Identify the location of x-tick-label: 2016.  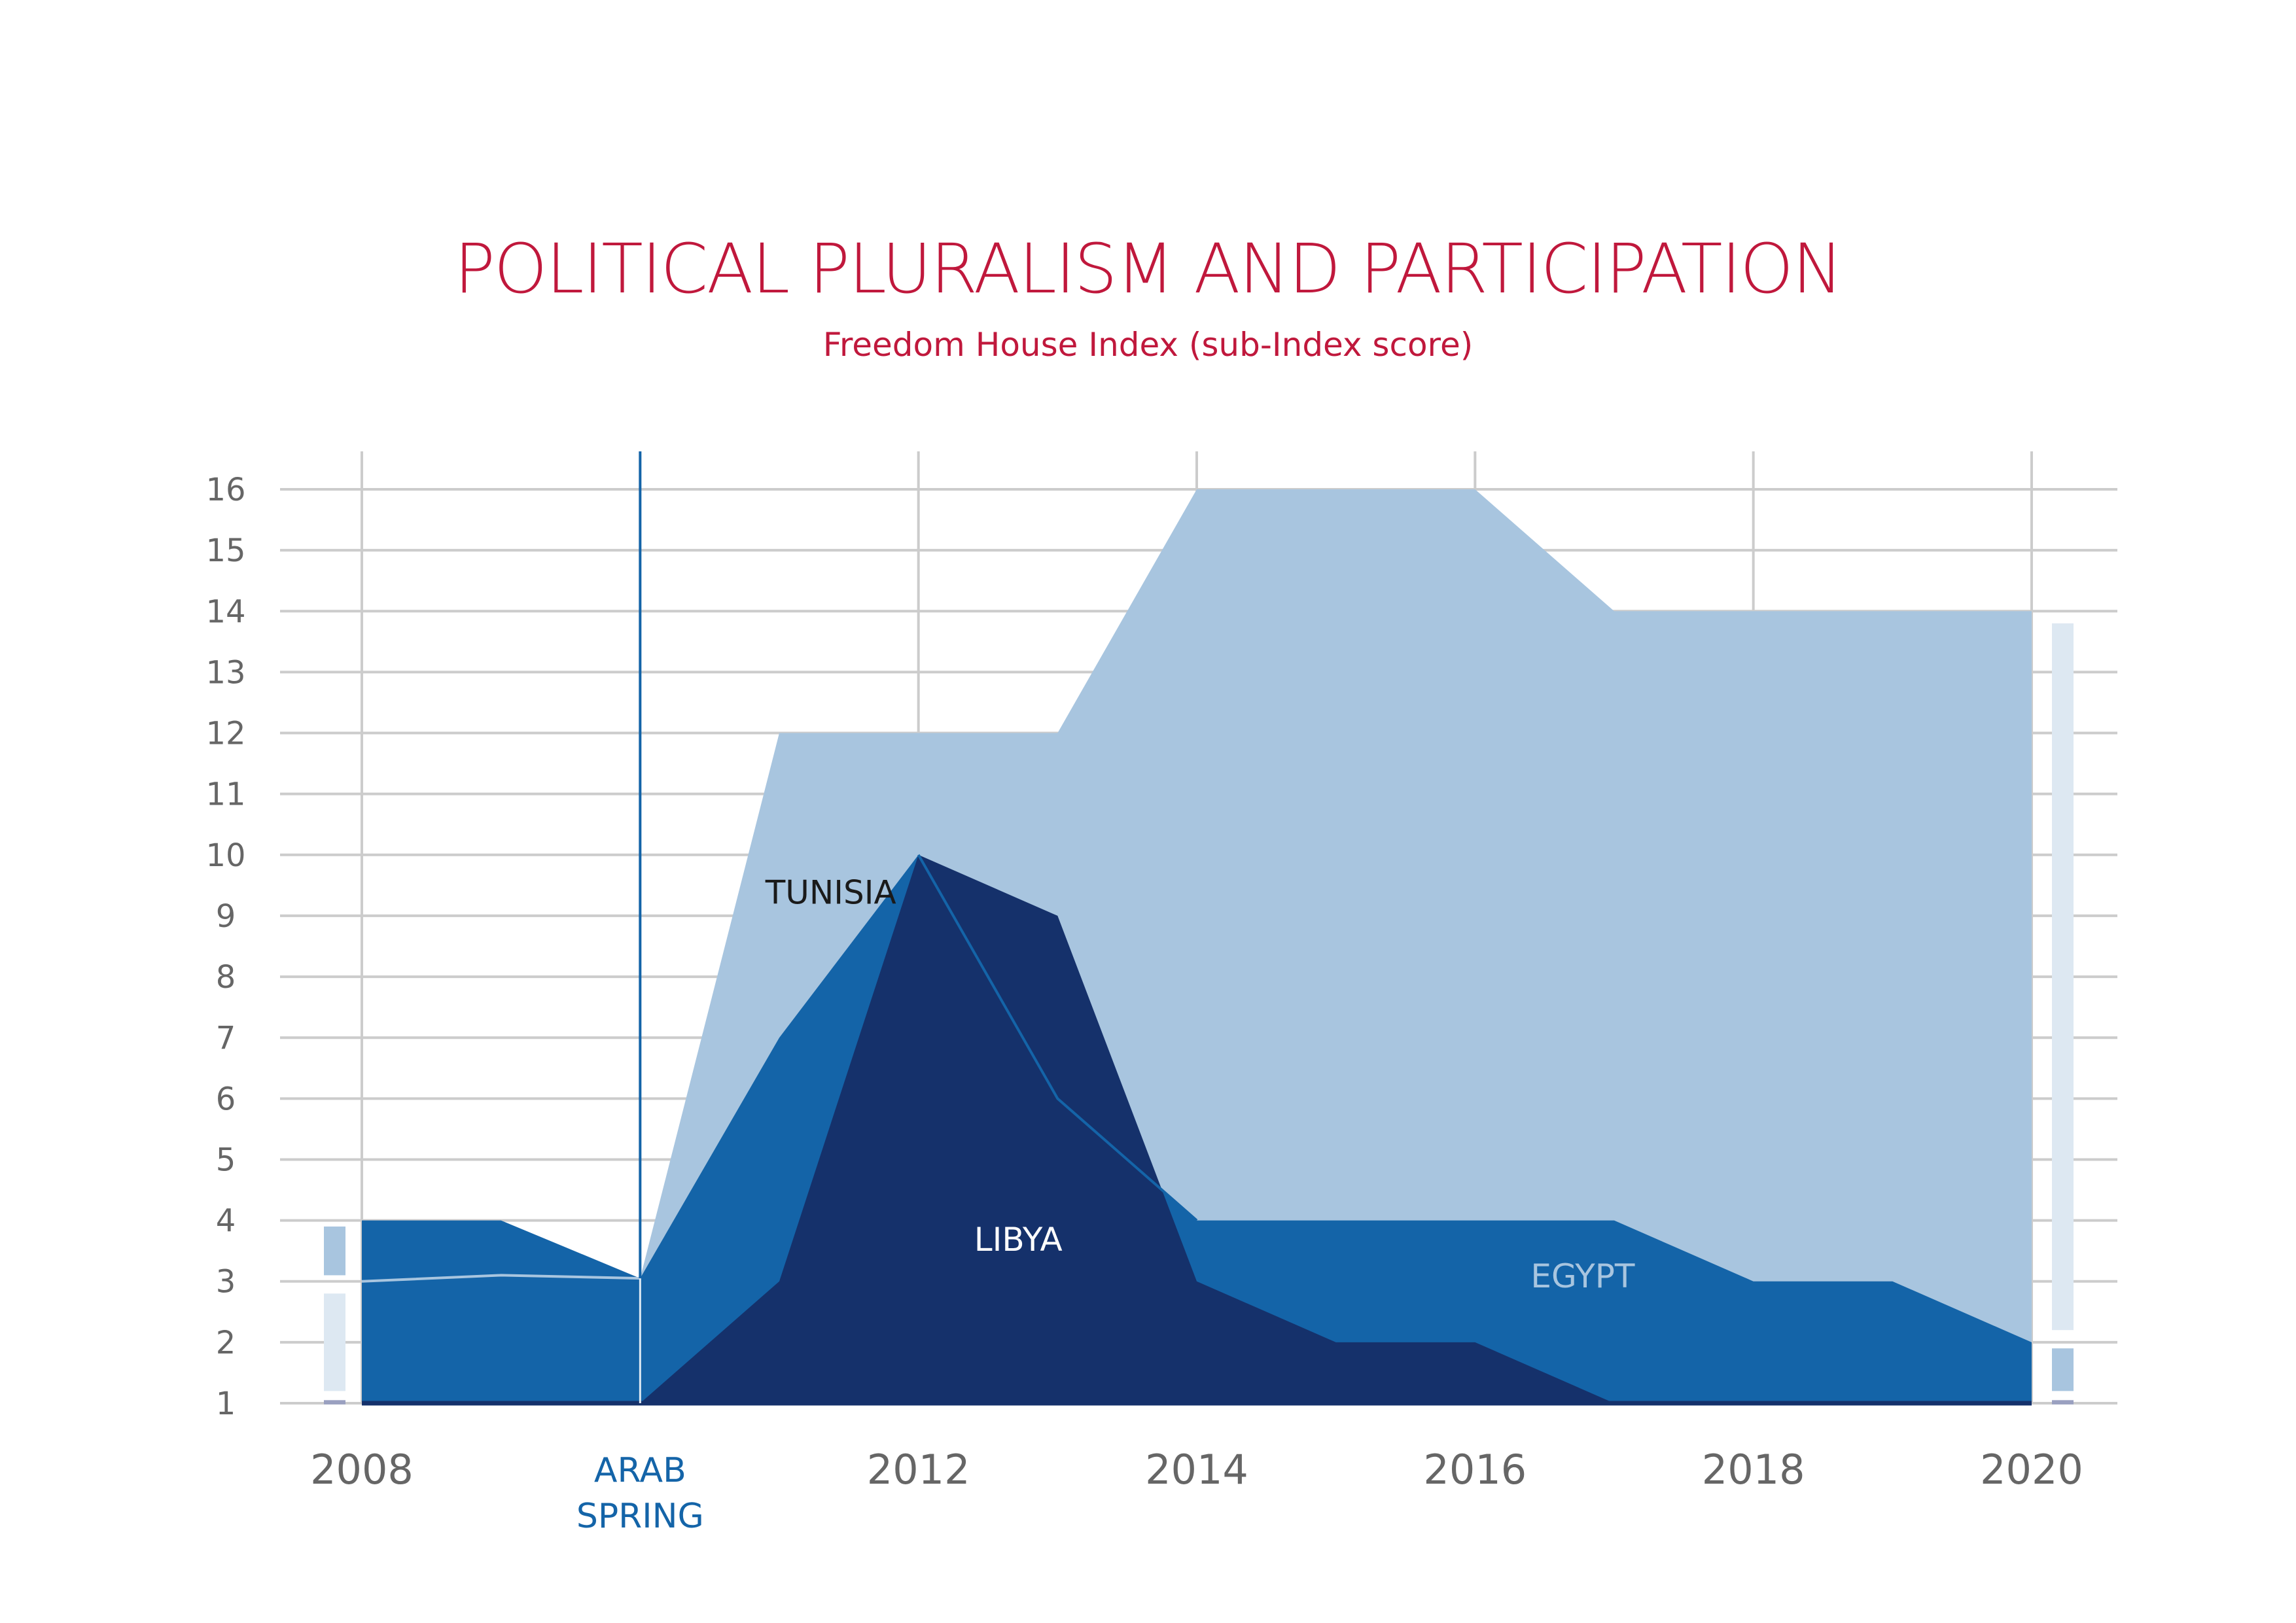
(1475, 1469).